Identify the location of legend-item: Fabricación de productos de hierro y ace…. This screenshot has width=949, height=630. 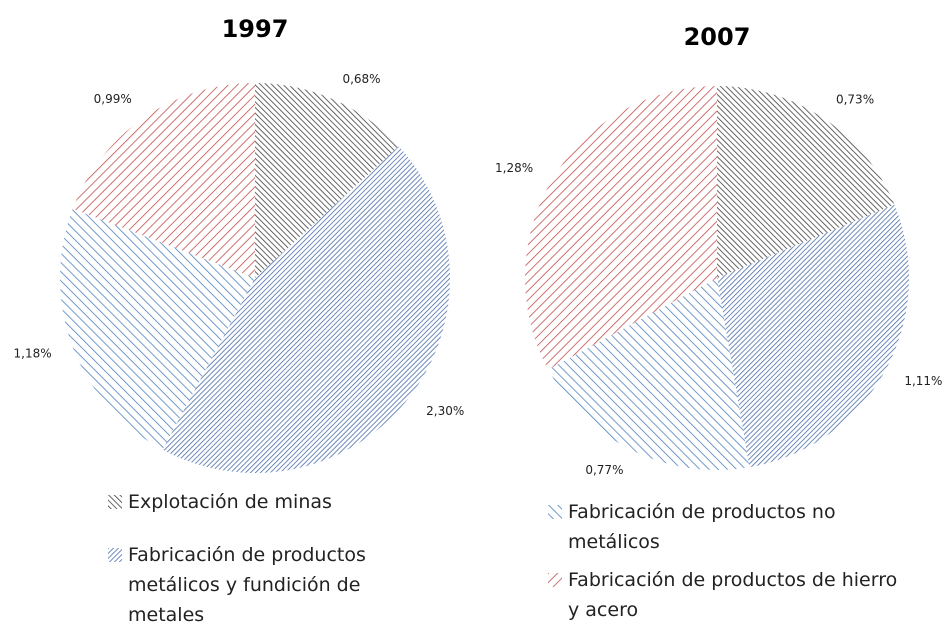
(728, 595).